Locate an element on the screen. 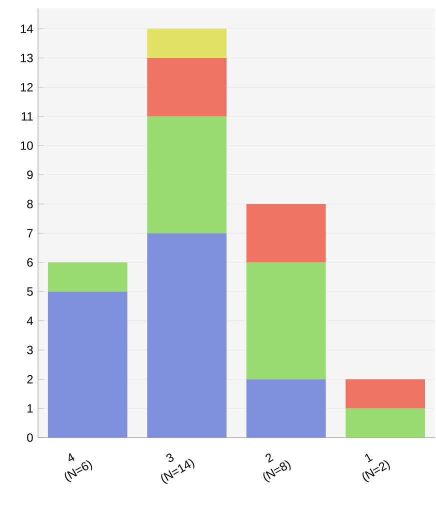  y-tick-label: 11 is located at coordinates (27, 116).